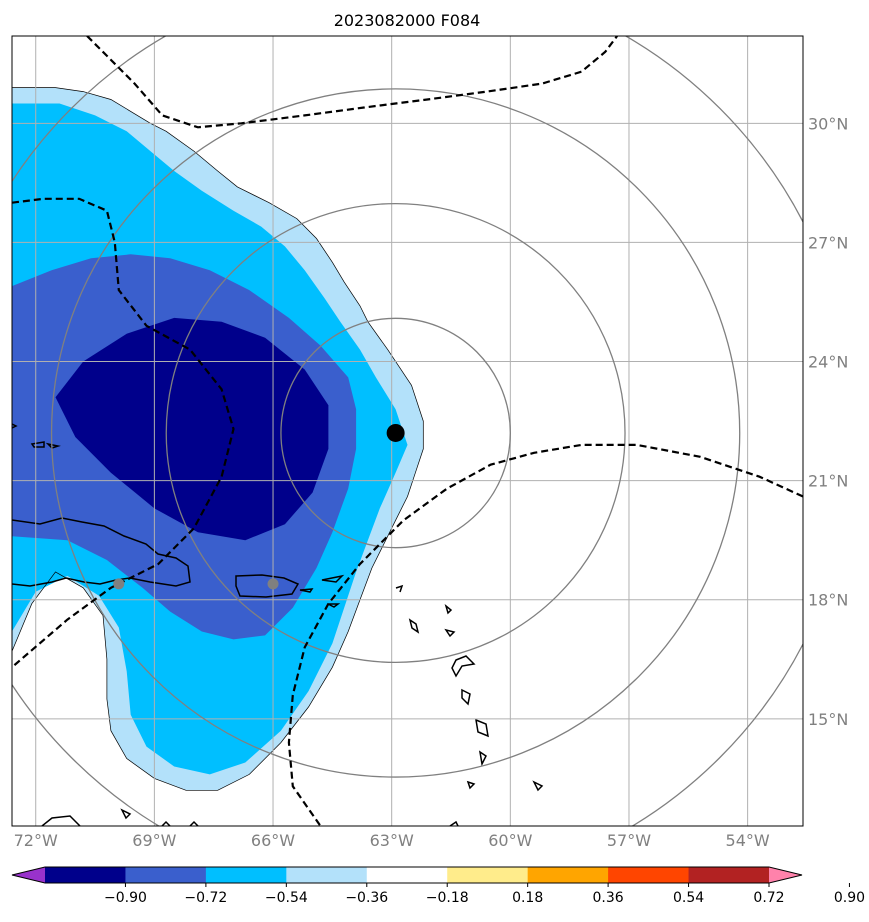 Image resolution: width=869 pixels, height=922 pixels. I want to click on y-tick-label: 15°N, so click(828, 719).